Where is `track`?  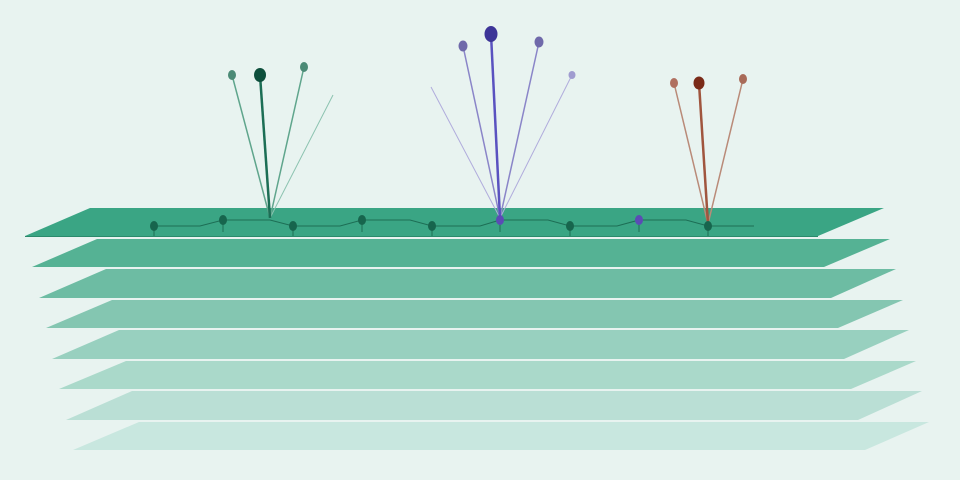 track is located at coordinates (454, 223).